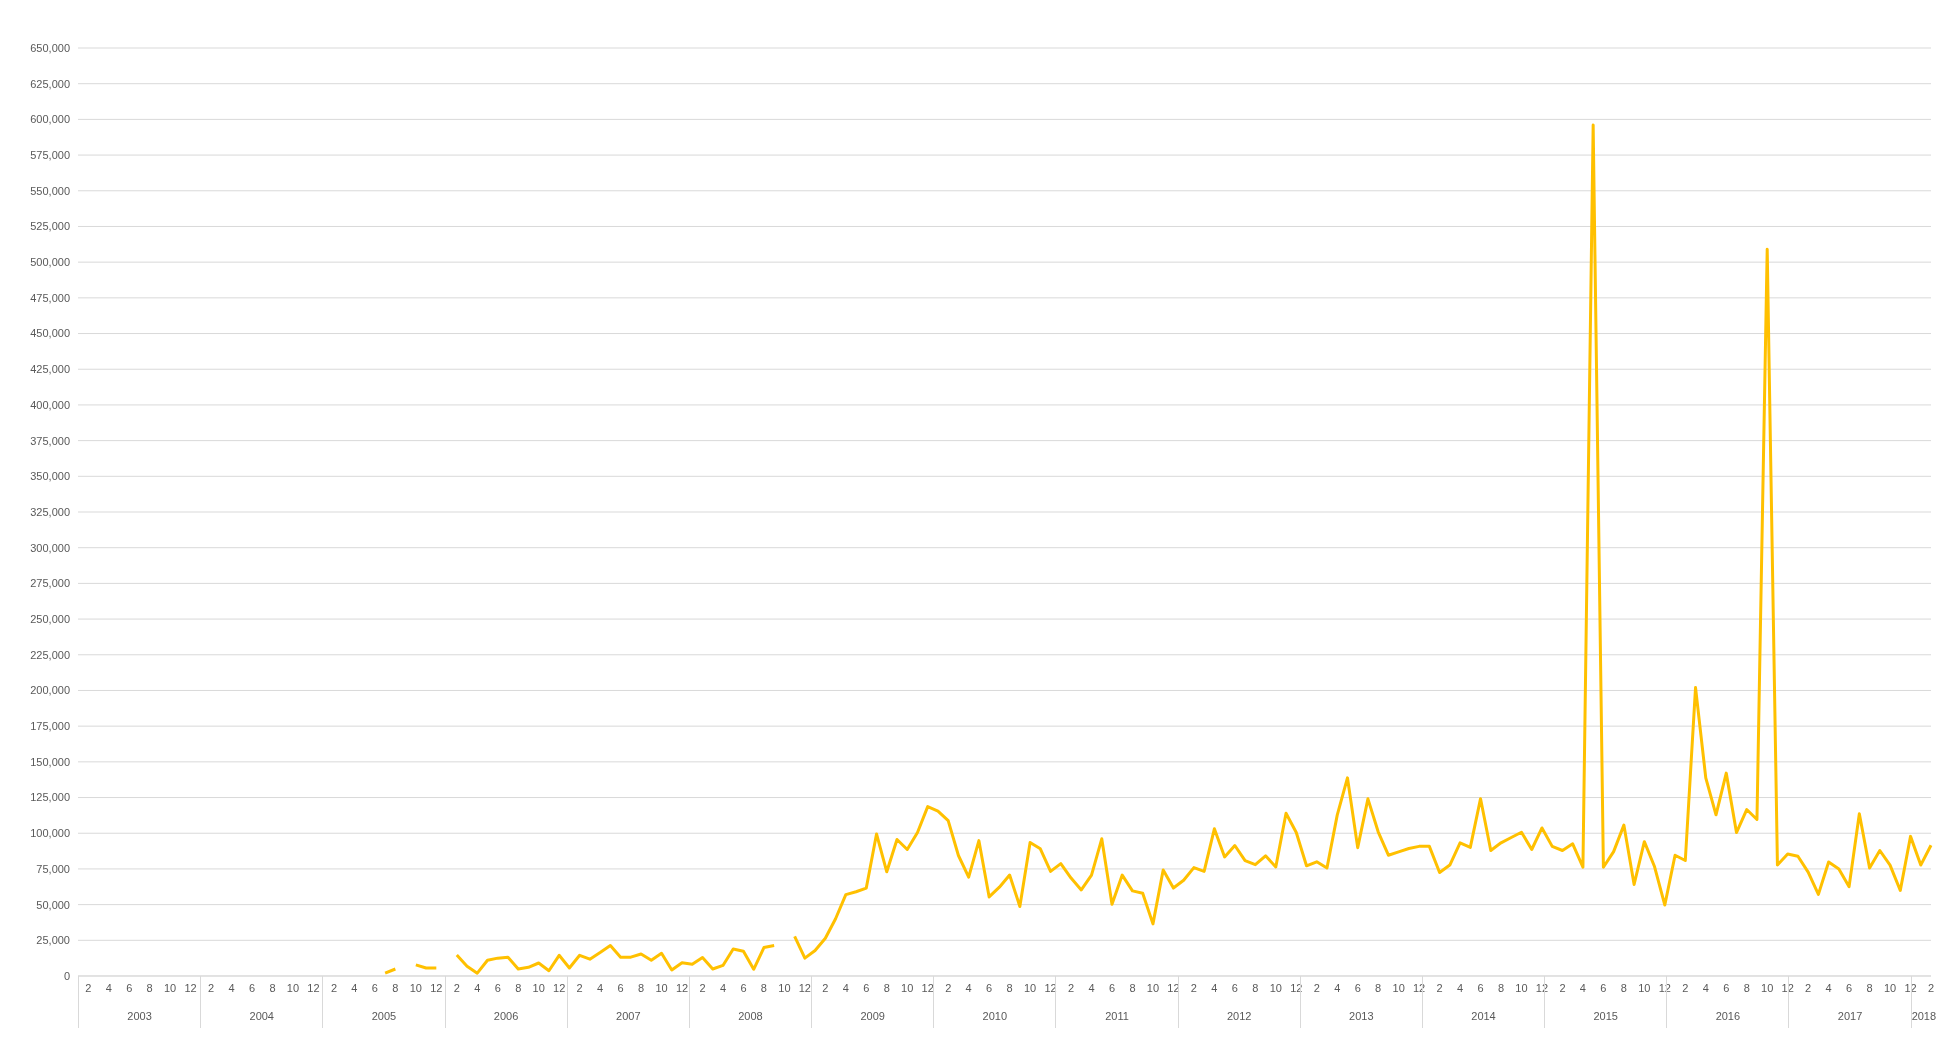  What do you see at coordinates (1483, 1016) in the screenshot?
I see `text: 2014` at bounding box center [1483, 1016].